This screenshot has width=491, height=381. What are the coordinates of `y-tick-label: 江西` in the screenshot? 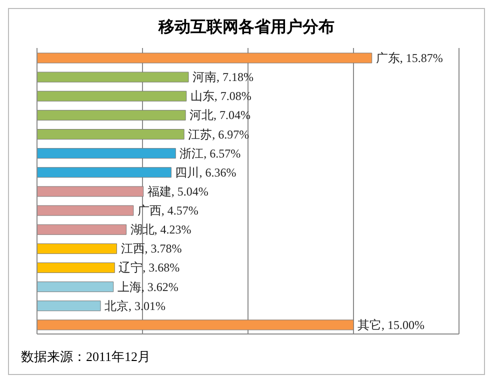 It's located at (132, 249).